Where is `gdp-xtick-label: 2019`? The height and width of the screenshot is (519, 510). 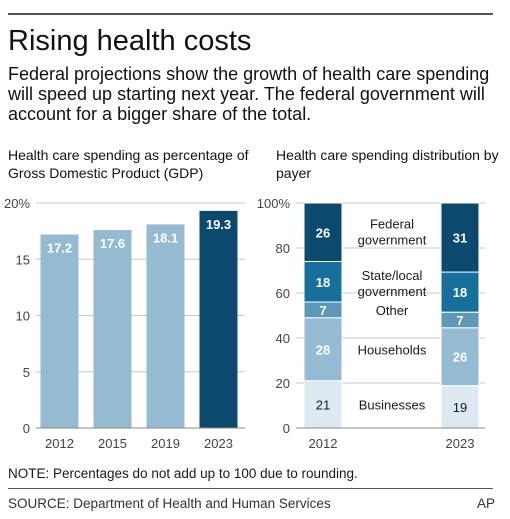
gdp-xtick-label: 2019 is located at coordinates (165, 443).